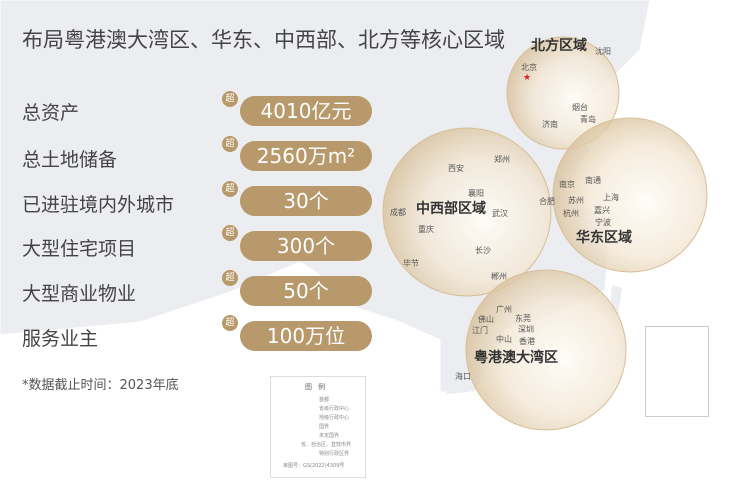  I want to click on stat-value: 300个, so click(306, 246).